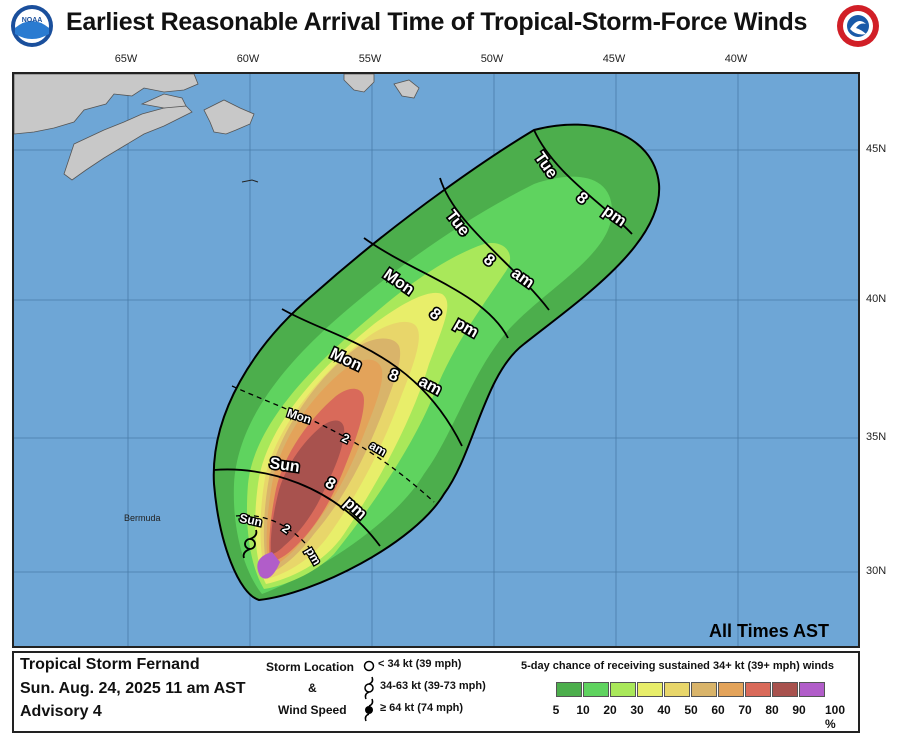 The height and width of the screenshot is (736, 897). What do you see at coordinates (126, 59) in the screenshot?
I see `longitude-tick: 65W` at bounding box center [126, 59].